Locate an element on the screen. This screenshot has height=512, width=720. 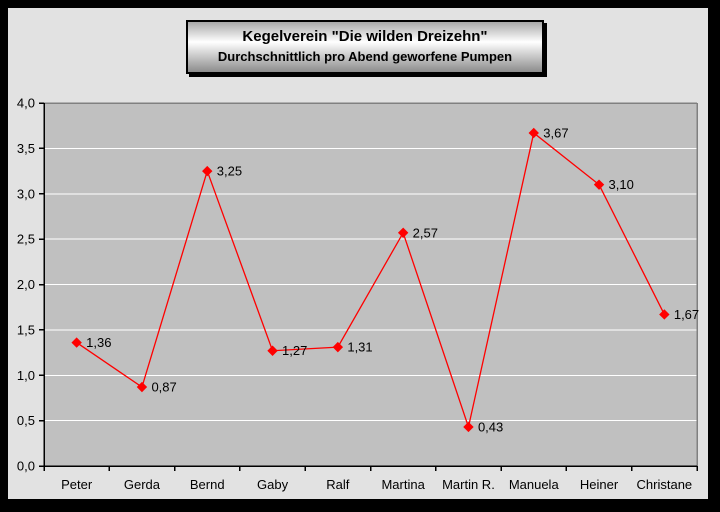
x-axis-label: Bernd is located at coordinates (207, 484).